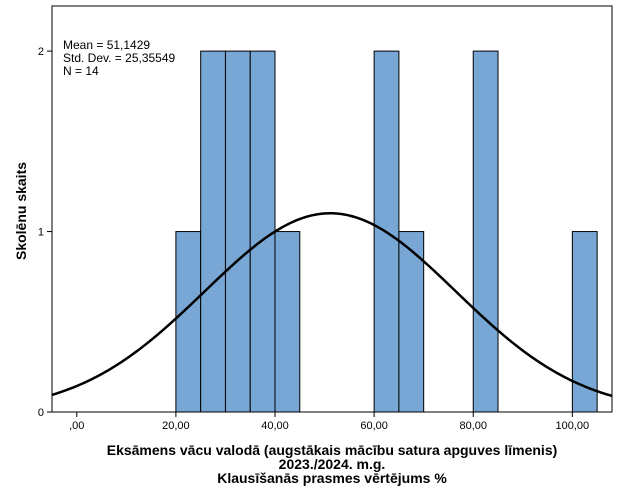  I want to click on y-axis-title: Skolēnu skaits, so click(21, 211).